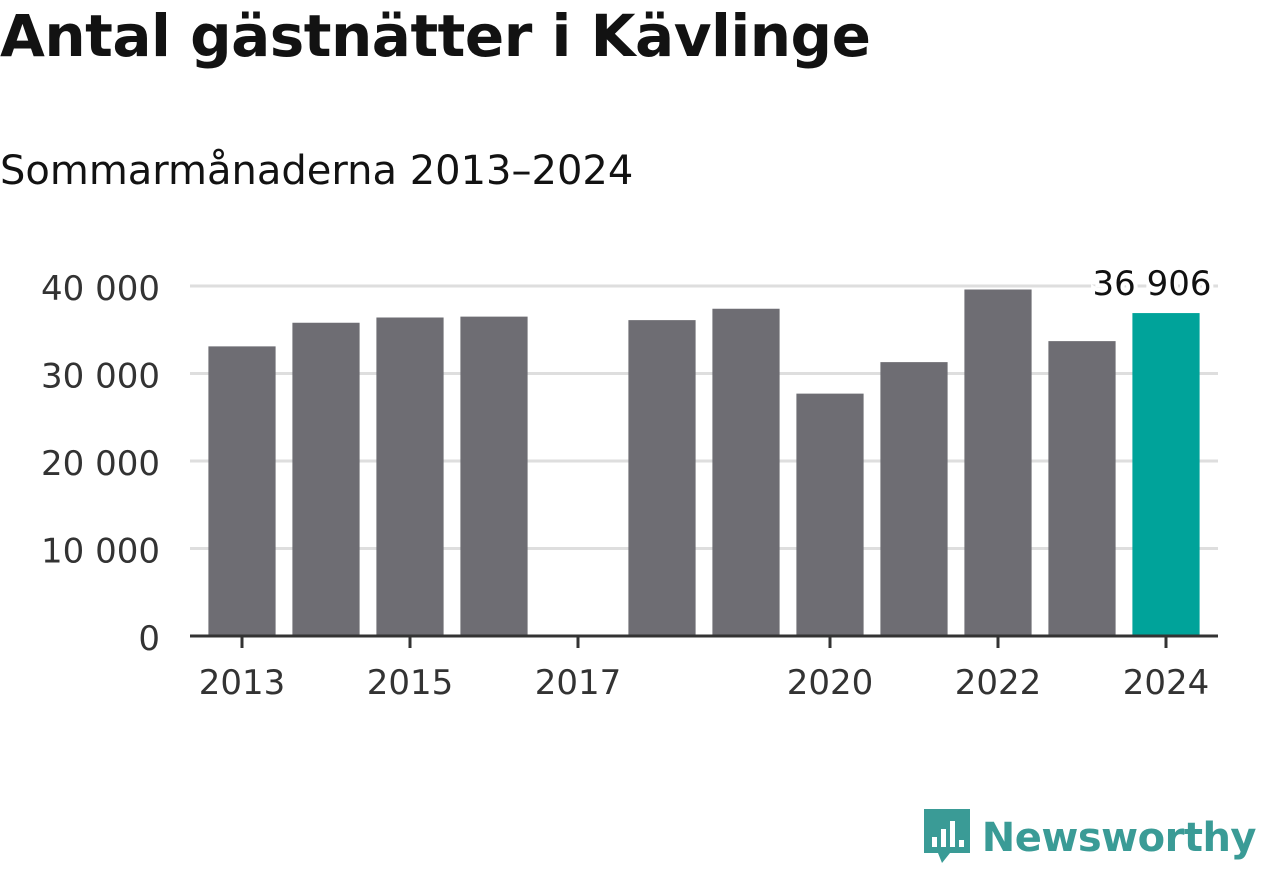 This screenshot has width=1262, height=879. Describe the element at coordinates (242, 683) in the screenshot. I see `x-tick-label: 2013` at that location.